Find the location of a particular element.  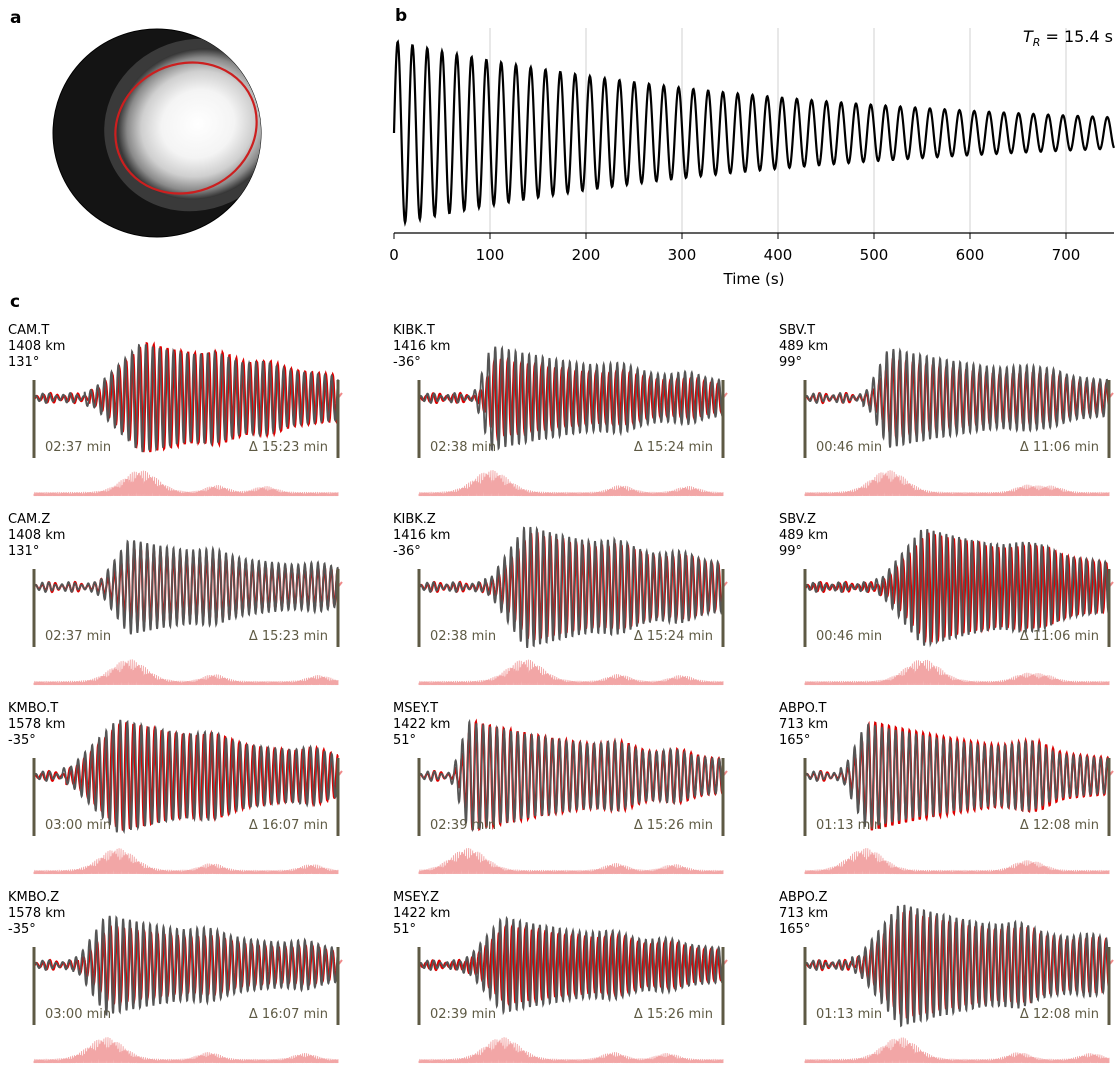

window-duration: Δ 15:23 min is located at coordinates (288, 447).